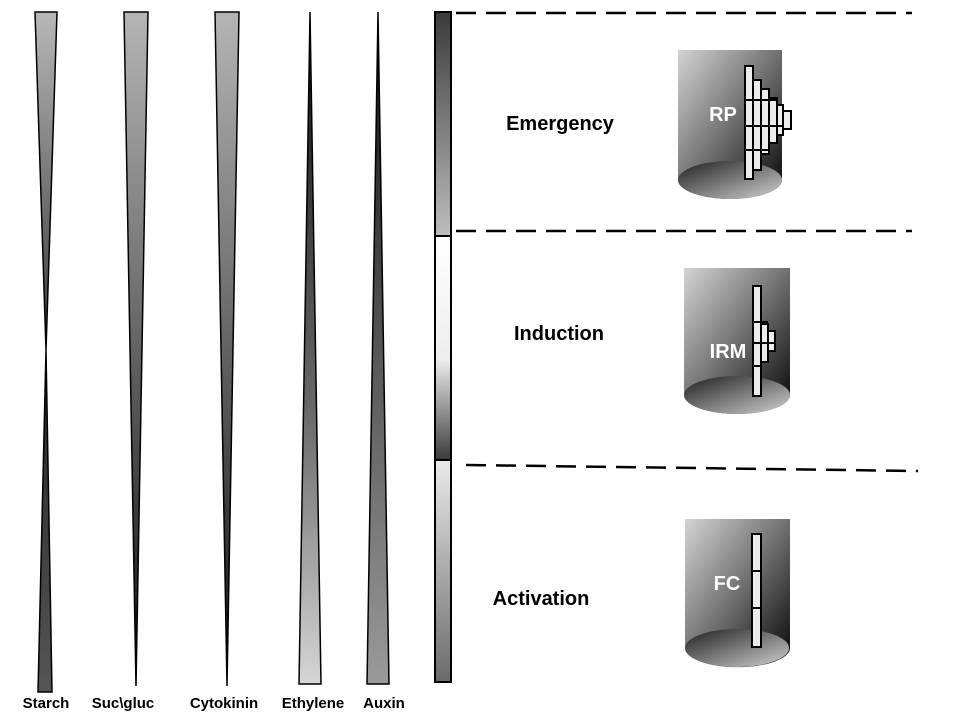 Image resolution: width=960 pixels, height=720 pixels. Describe the element at coordinates (136, 349) in the screenshot. I see `sucgluc-wedge` at that location.